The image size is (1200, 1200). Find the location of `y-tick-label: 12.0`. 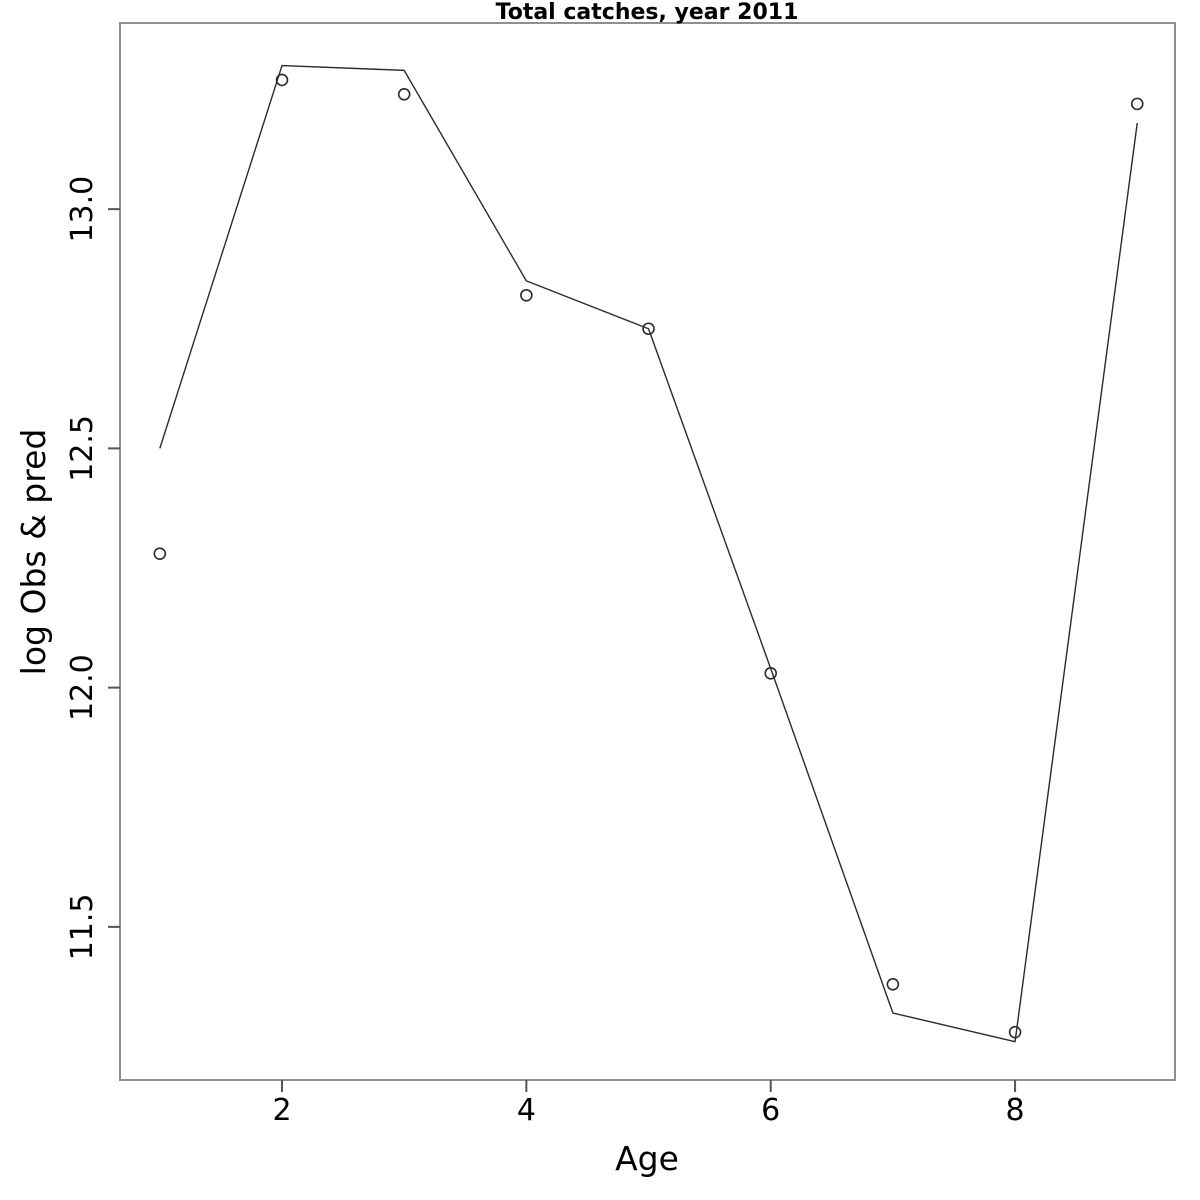

y-tick-label: 12.0 is located at coordinates (82, 687).